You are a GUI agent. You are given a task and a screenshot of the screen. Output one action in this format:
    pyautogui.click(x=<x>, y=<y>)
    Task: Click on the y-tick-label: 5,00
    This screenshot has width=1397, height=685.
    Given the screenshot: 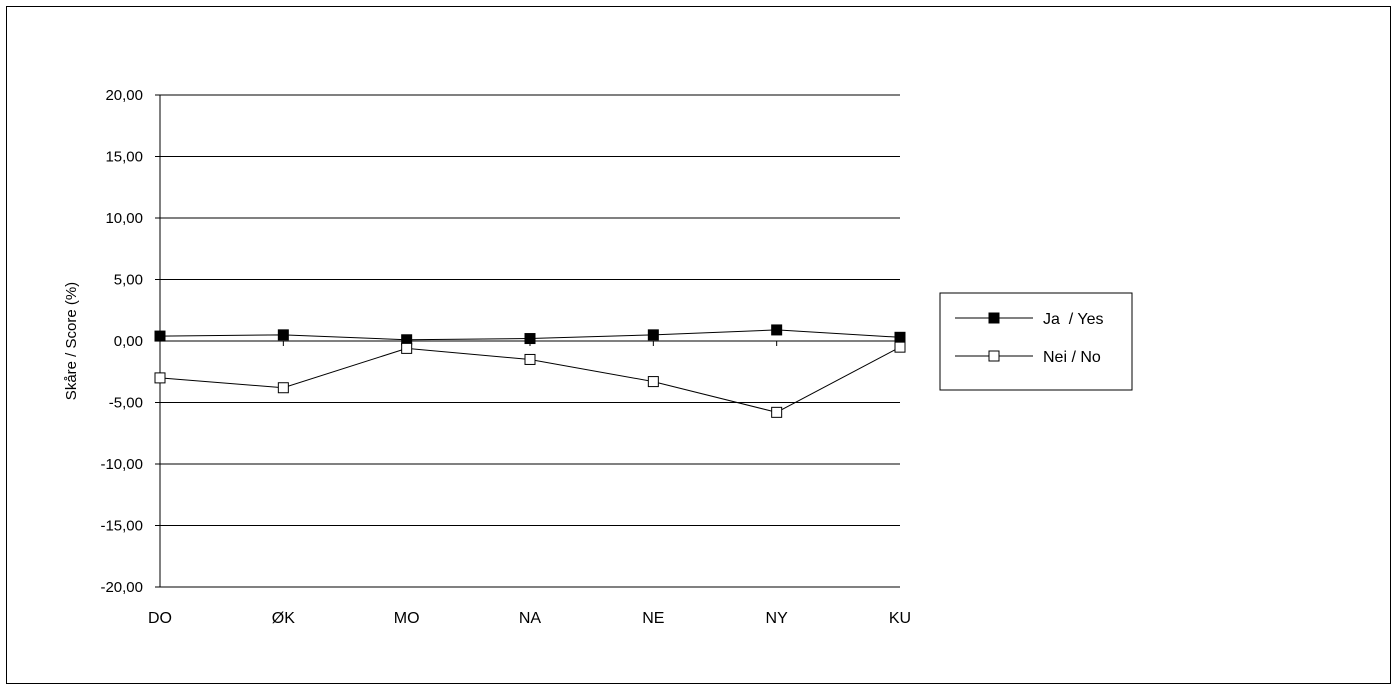 What is the action you would take?
    pyautogui.click(x=128, y=280)
    